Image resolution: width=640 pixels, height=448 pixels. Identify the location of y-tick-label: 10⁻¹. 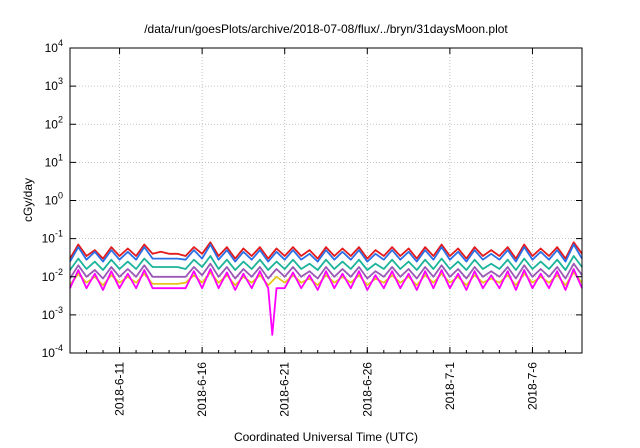
(52, 237).